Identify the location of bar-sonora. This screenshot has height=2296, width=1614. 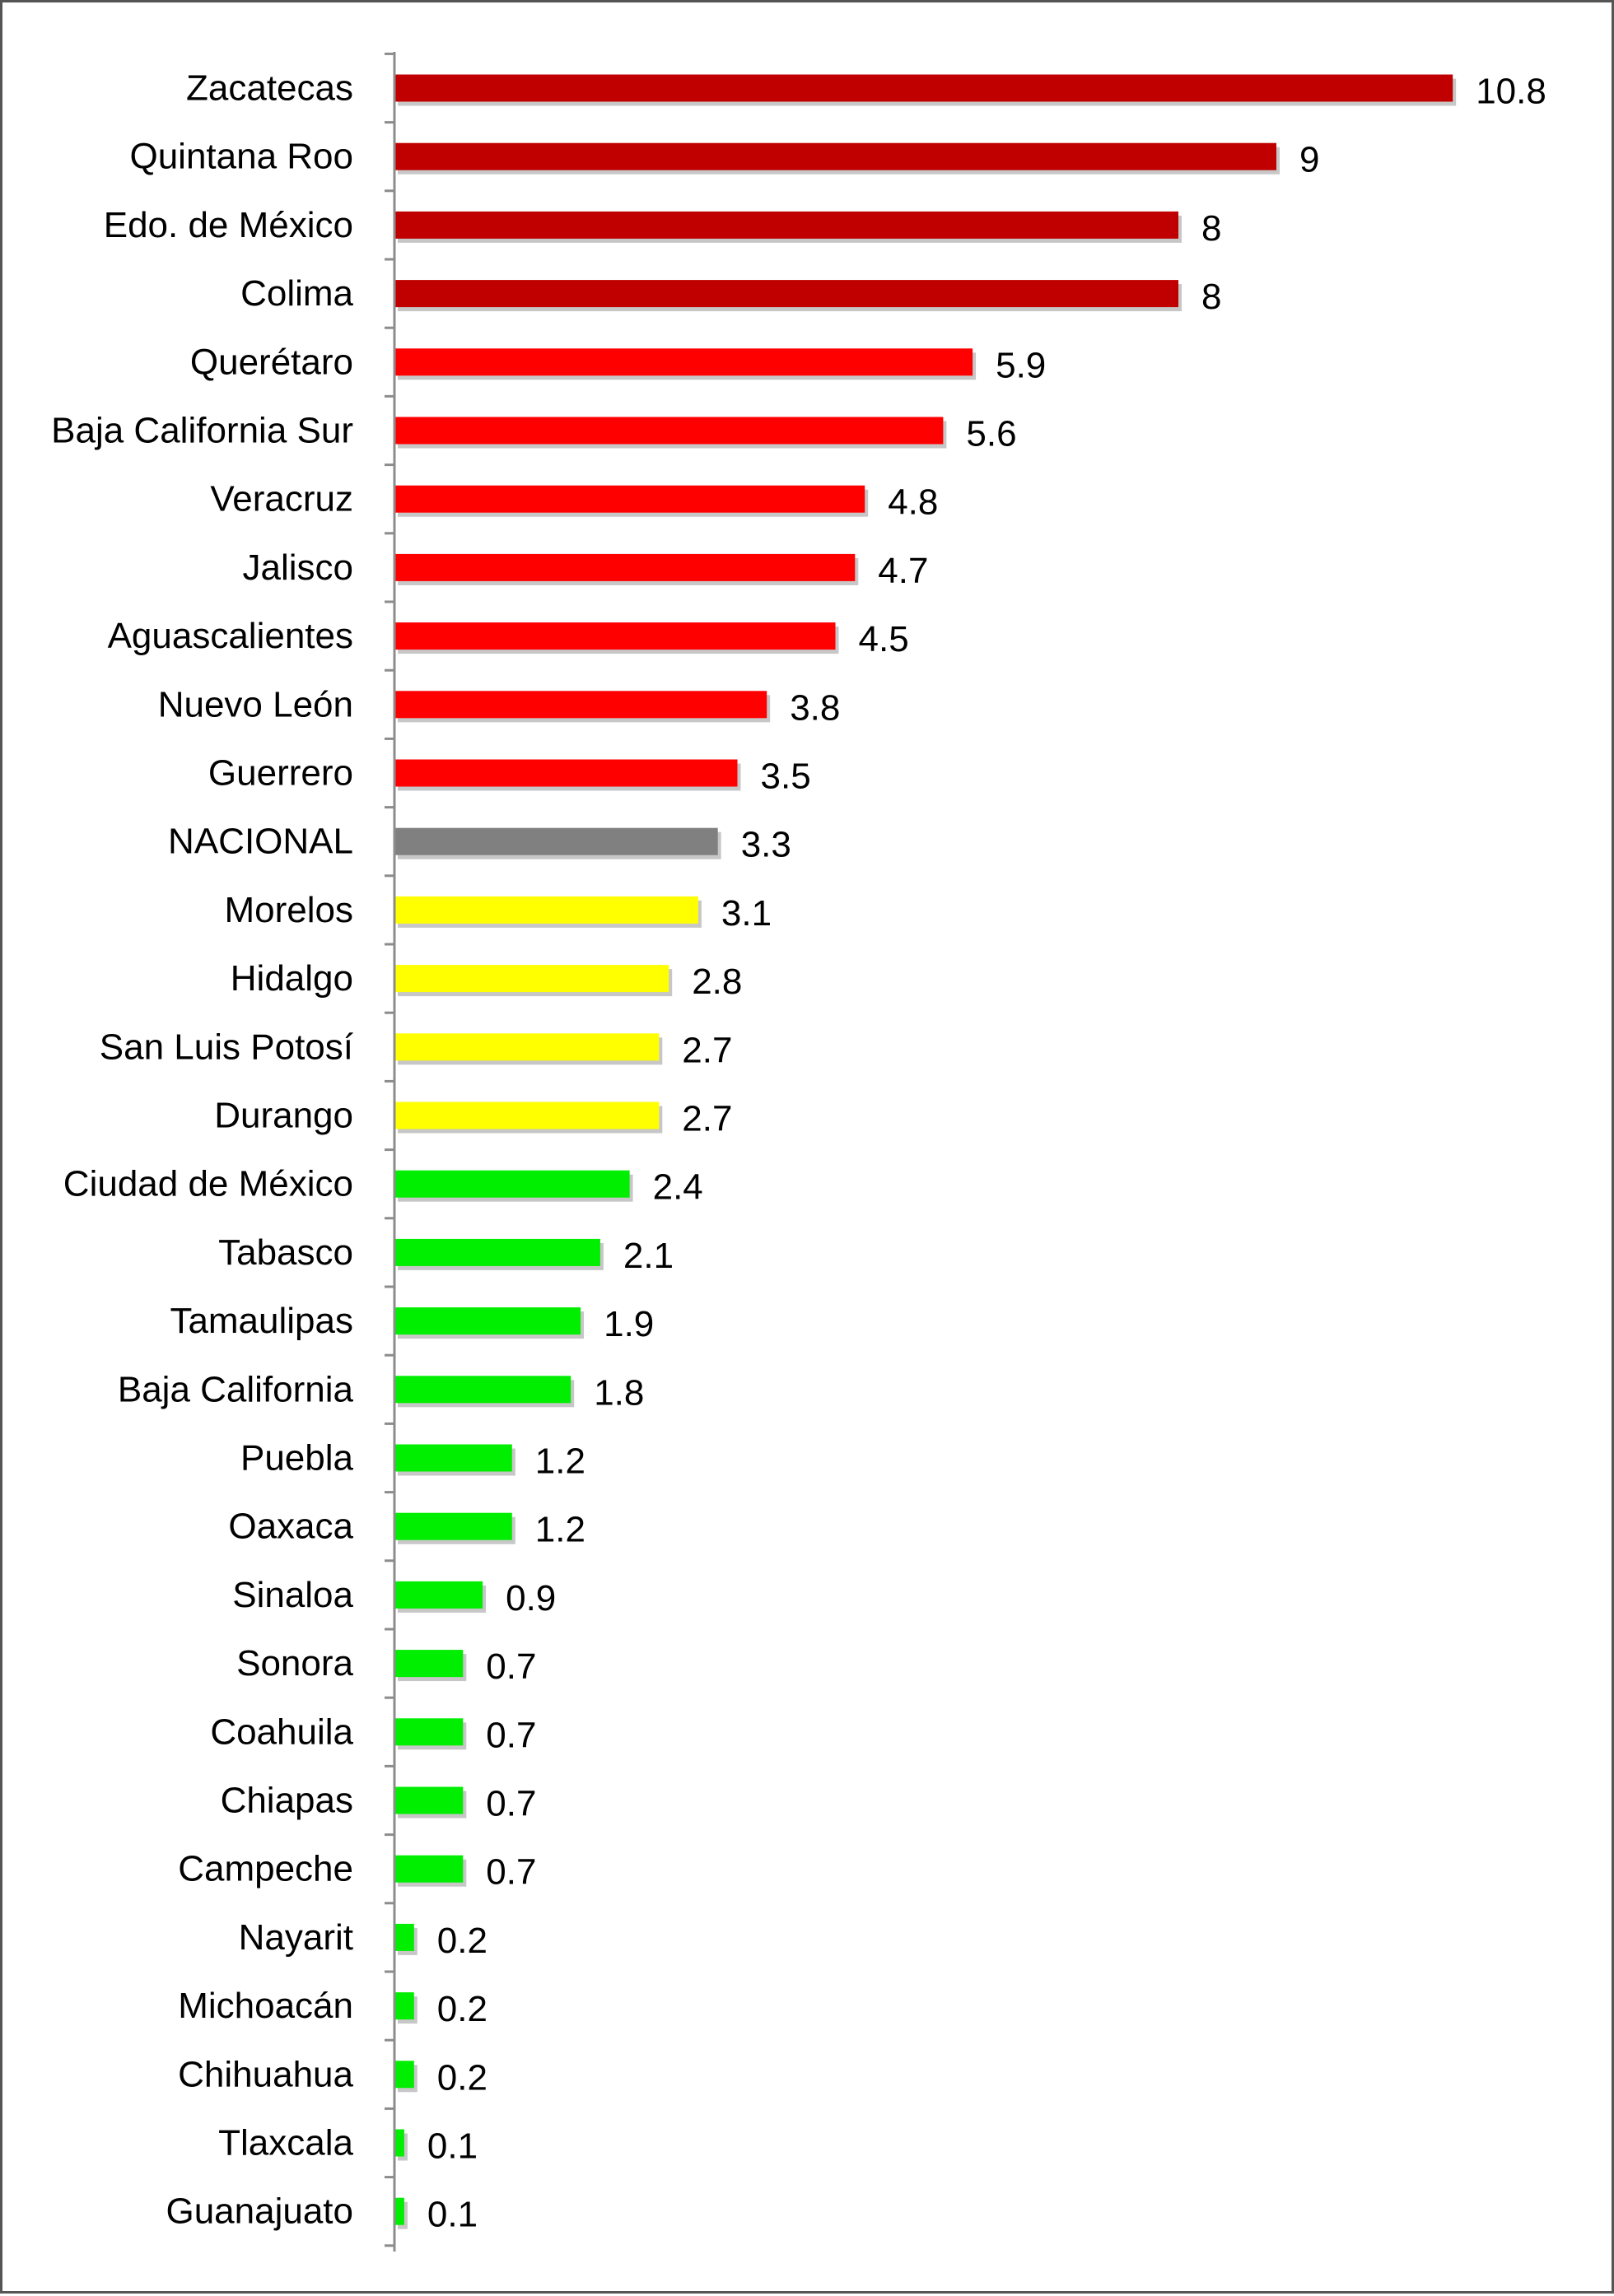
(429, 1664).